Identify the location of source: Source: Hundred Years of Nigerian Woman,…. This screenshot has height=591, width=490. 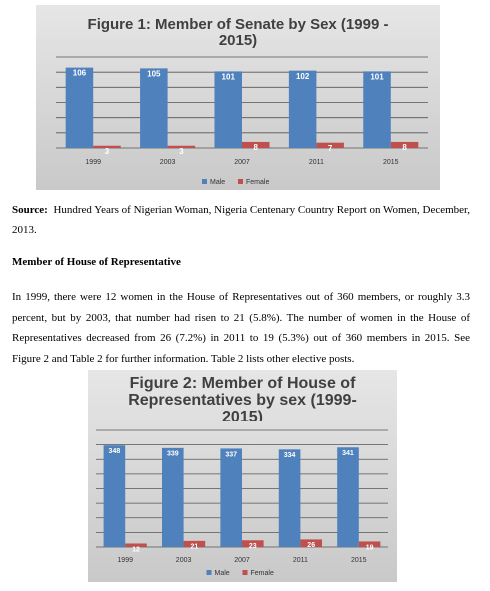
(241, 220).